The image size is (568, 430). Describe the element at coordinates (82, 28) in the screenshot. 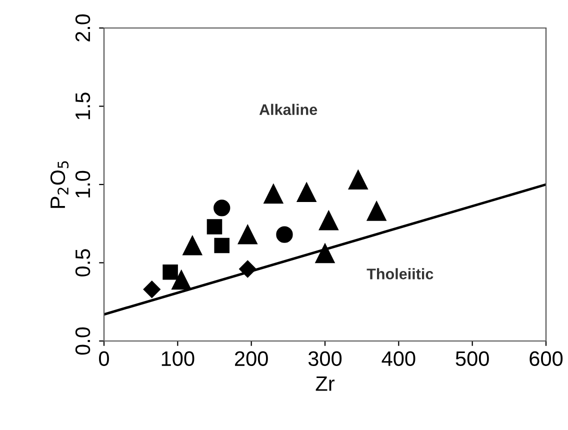

I see `y-tick-label: 2.0` at that location.